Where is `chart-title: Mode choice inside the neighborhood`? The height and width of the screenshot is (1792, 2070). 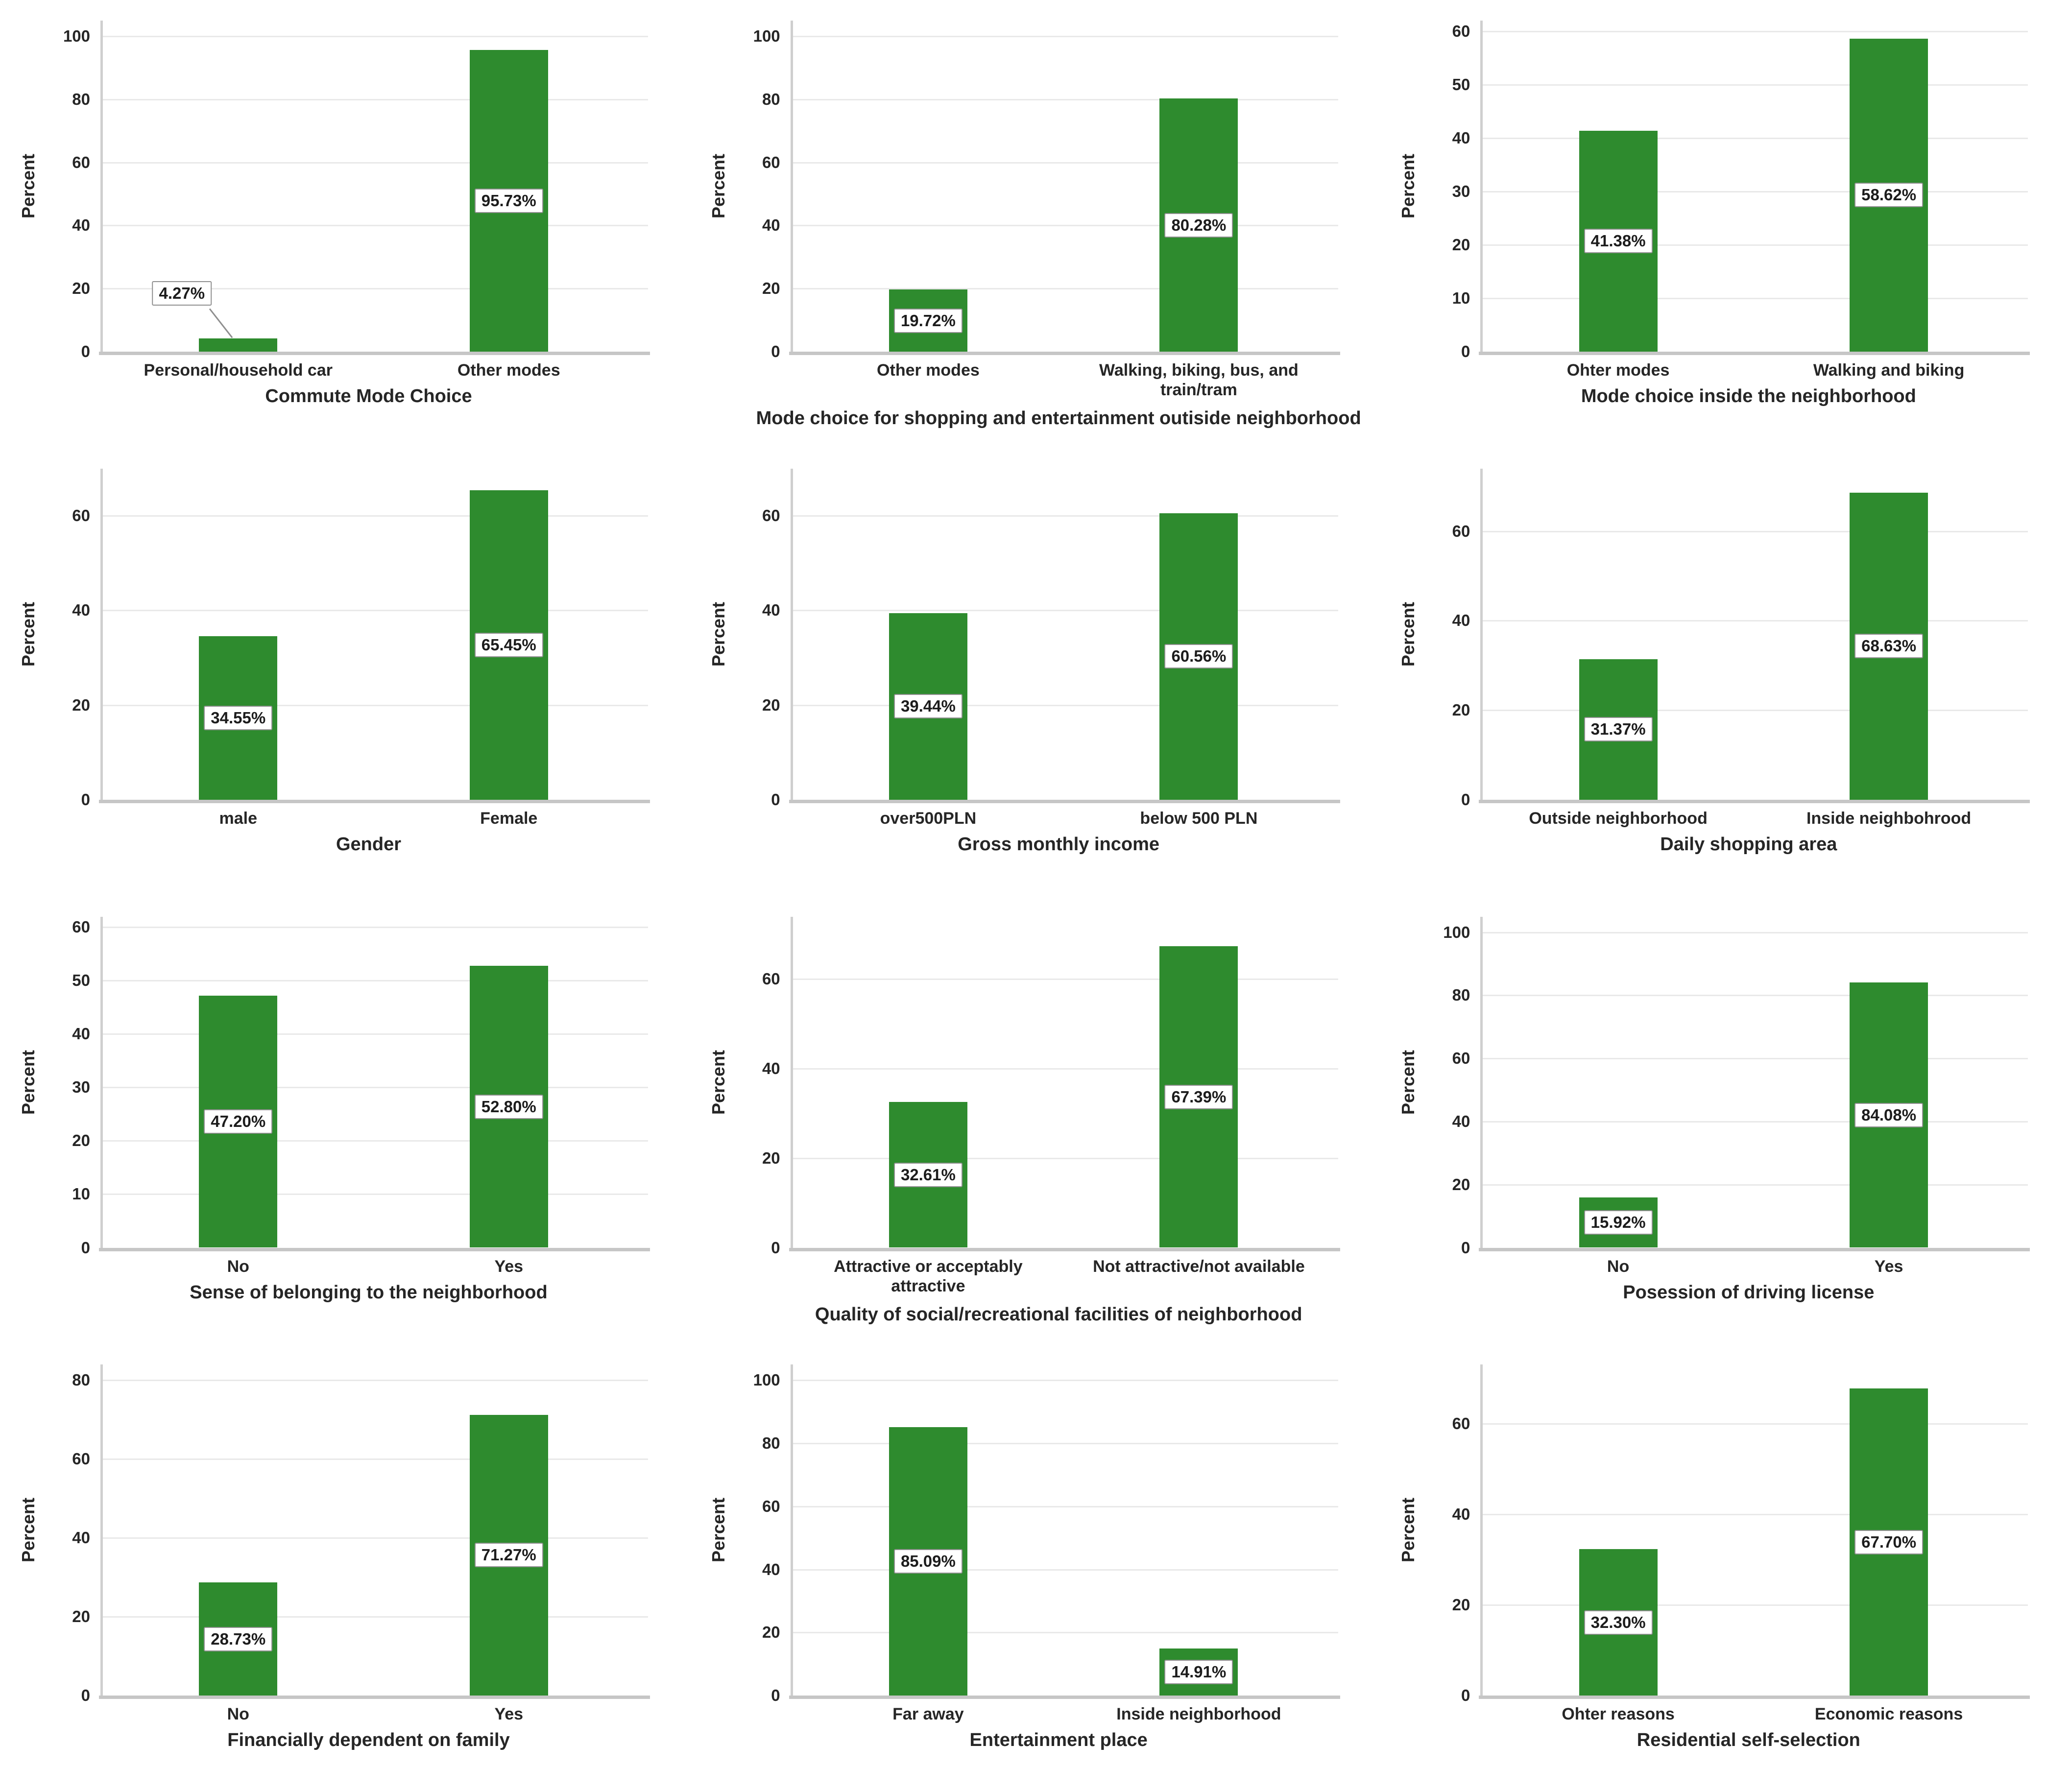
chart-title: Mode choice inside the neighborhood is located at coordinates (1748, 396).